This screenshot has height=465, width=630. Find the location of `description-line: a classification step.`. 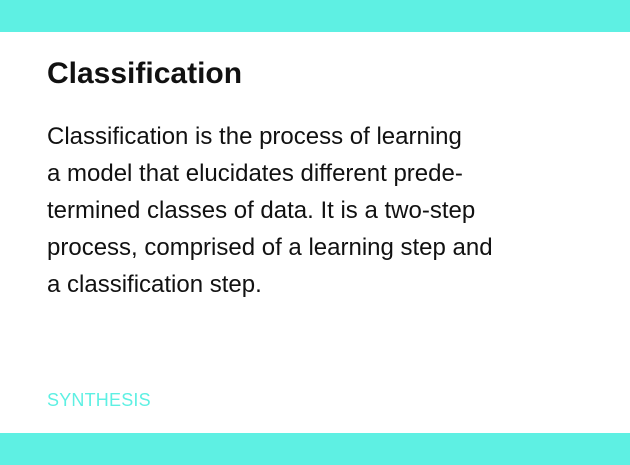

description-line: a classification step. is located at coordinates (154, 284).